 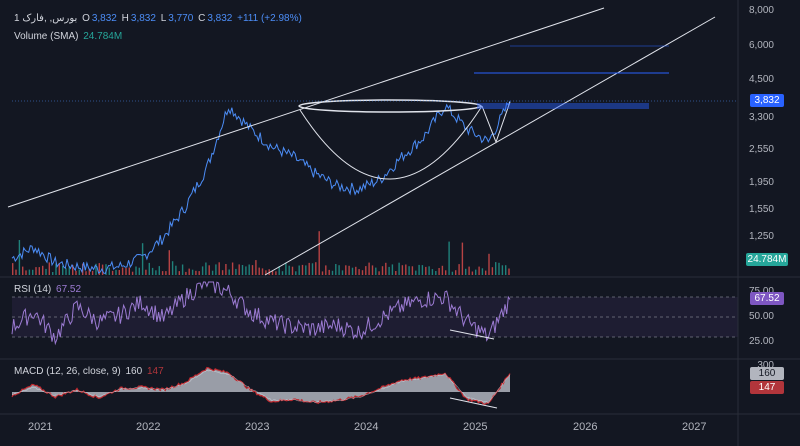 I want to click on macd-badge: 160, so click(x=767, y=373).